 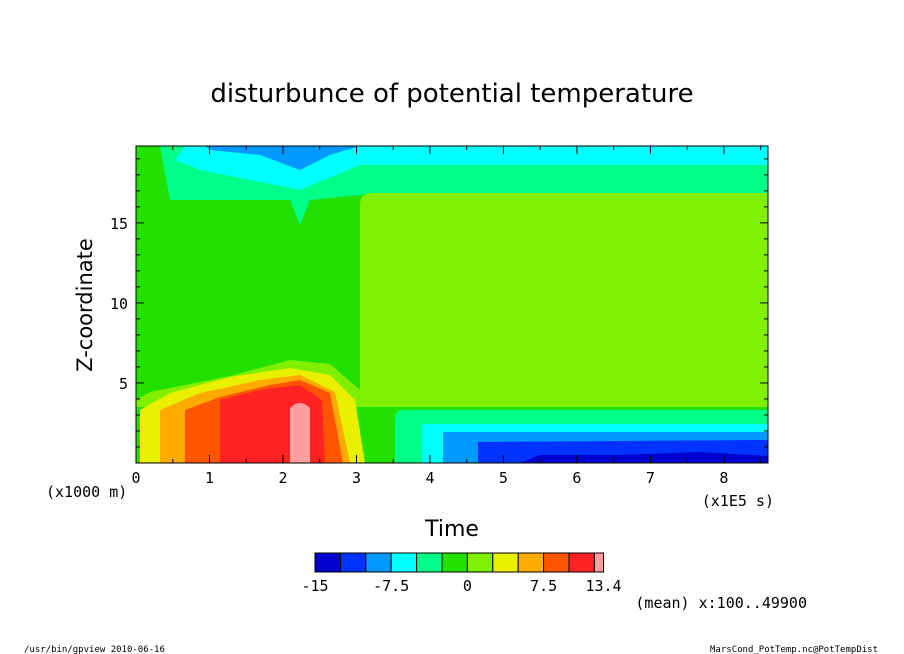 What do you see at coordinates (429, 478) in the screenshot?
I see `x-tick-label: 4` at bounding box center [429, 478].